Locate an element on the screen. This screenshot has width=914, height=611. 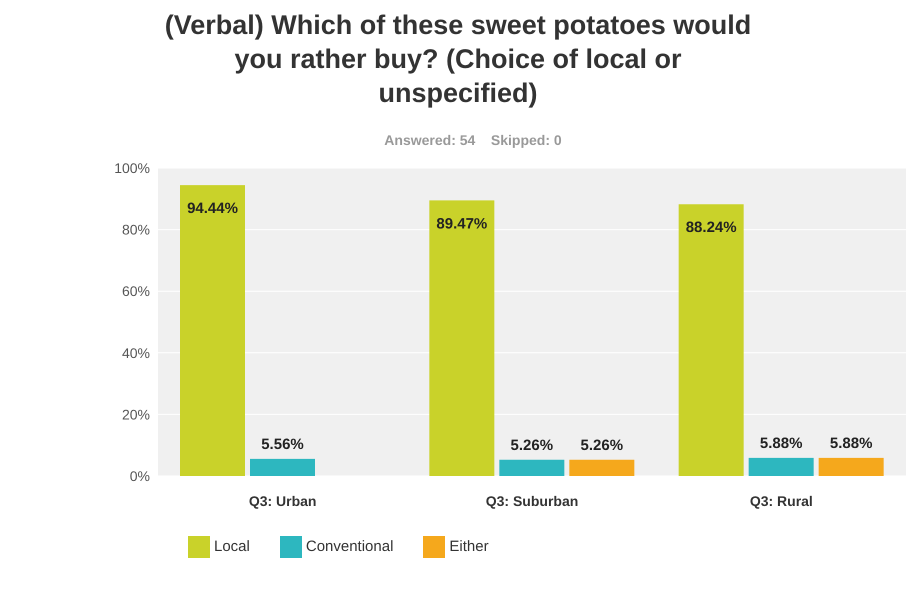
x-tick-label: Q3: Urban is located at coordinates (282, 500).